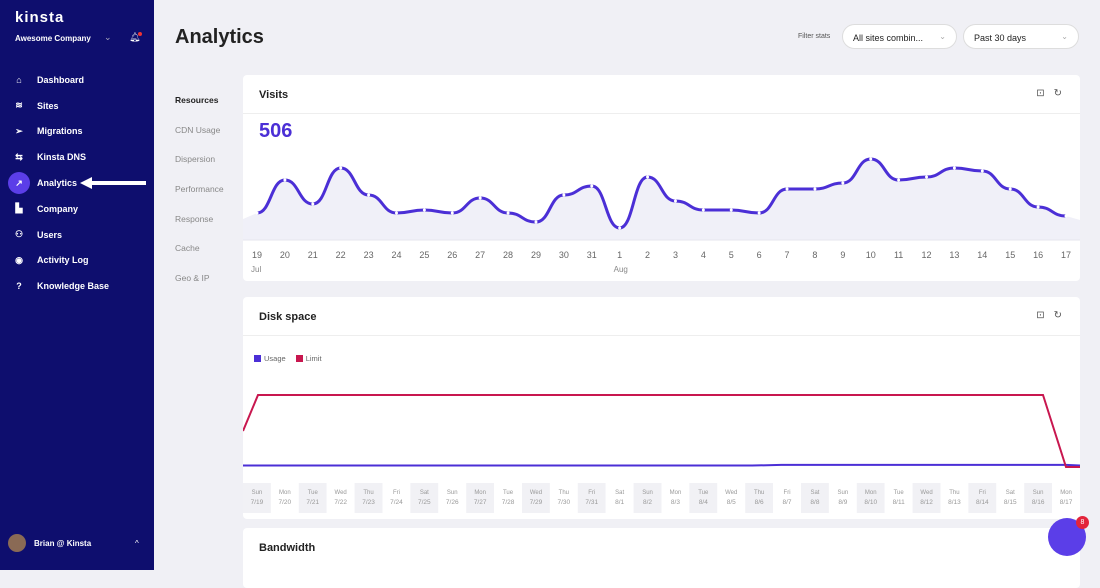 The width and height of the screenshot is (1100, 588). What do you see at coordinates (137, 543) in the screenshot?
I see `chevron-up-icon: ^` at bounding box center [137, 543].